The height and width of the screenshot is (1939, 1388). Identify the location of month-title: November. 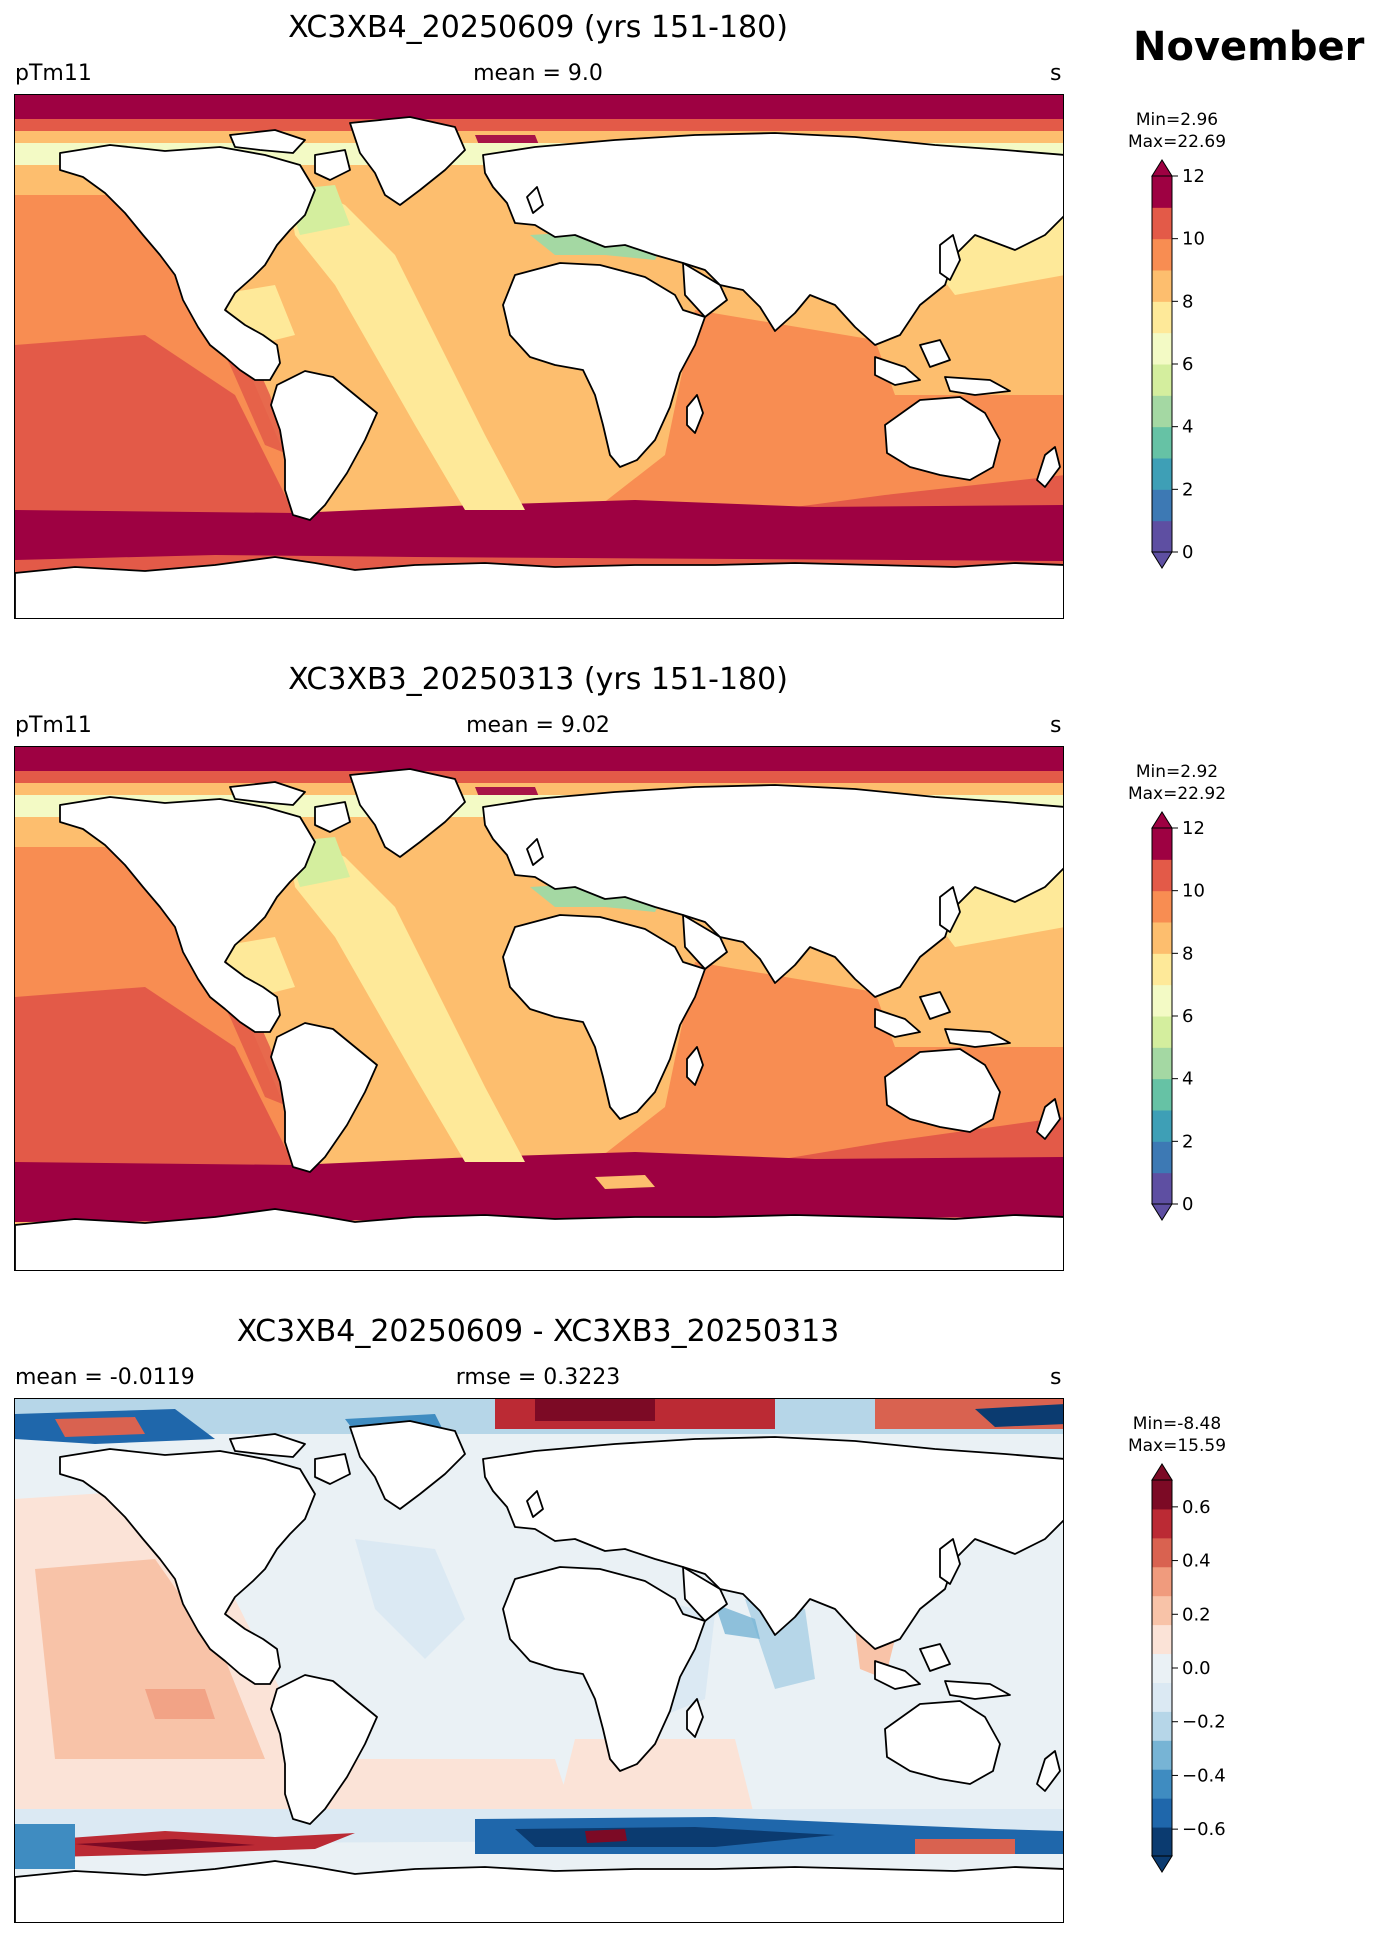
(1249, 47).